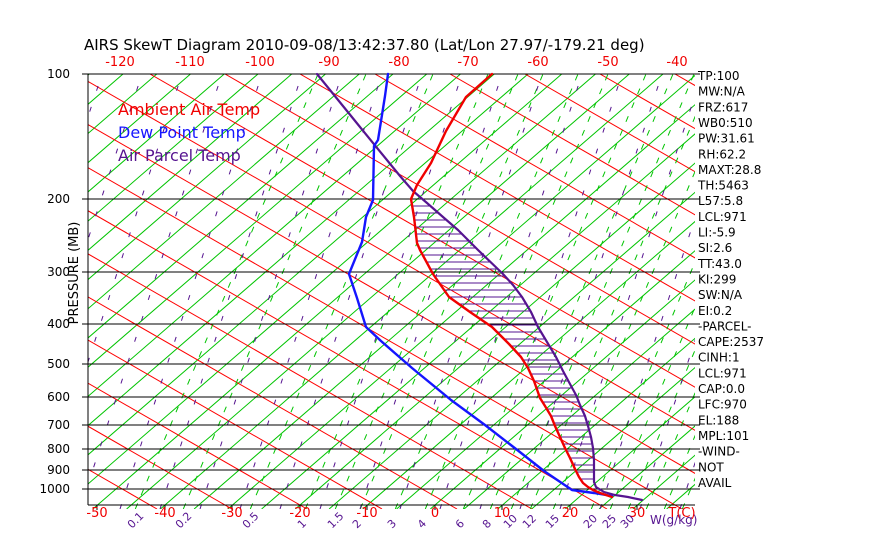  What do you see at coordinates (460, 524) in the screenshot?
I see `mixing-ratio-tick-label: 6` at bounding box center [460, 524].